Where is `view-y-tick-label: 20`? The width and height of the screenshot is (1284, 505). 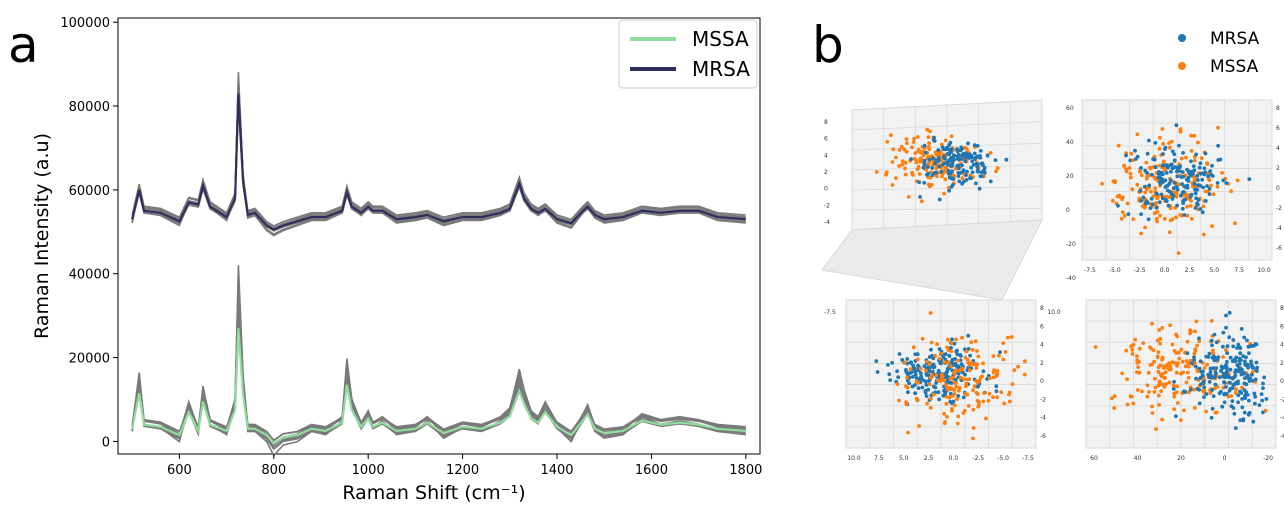 view-y-tick-label: 20 is located at coordinates (1070, 176).